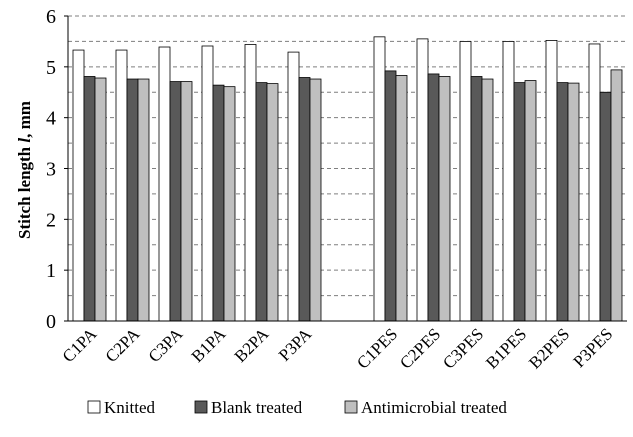 This screenshot has height=437, width=633. I want to click on y-axis-label-prefix: Stitch length, so click(24, 191).